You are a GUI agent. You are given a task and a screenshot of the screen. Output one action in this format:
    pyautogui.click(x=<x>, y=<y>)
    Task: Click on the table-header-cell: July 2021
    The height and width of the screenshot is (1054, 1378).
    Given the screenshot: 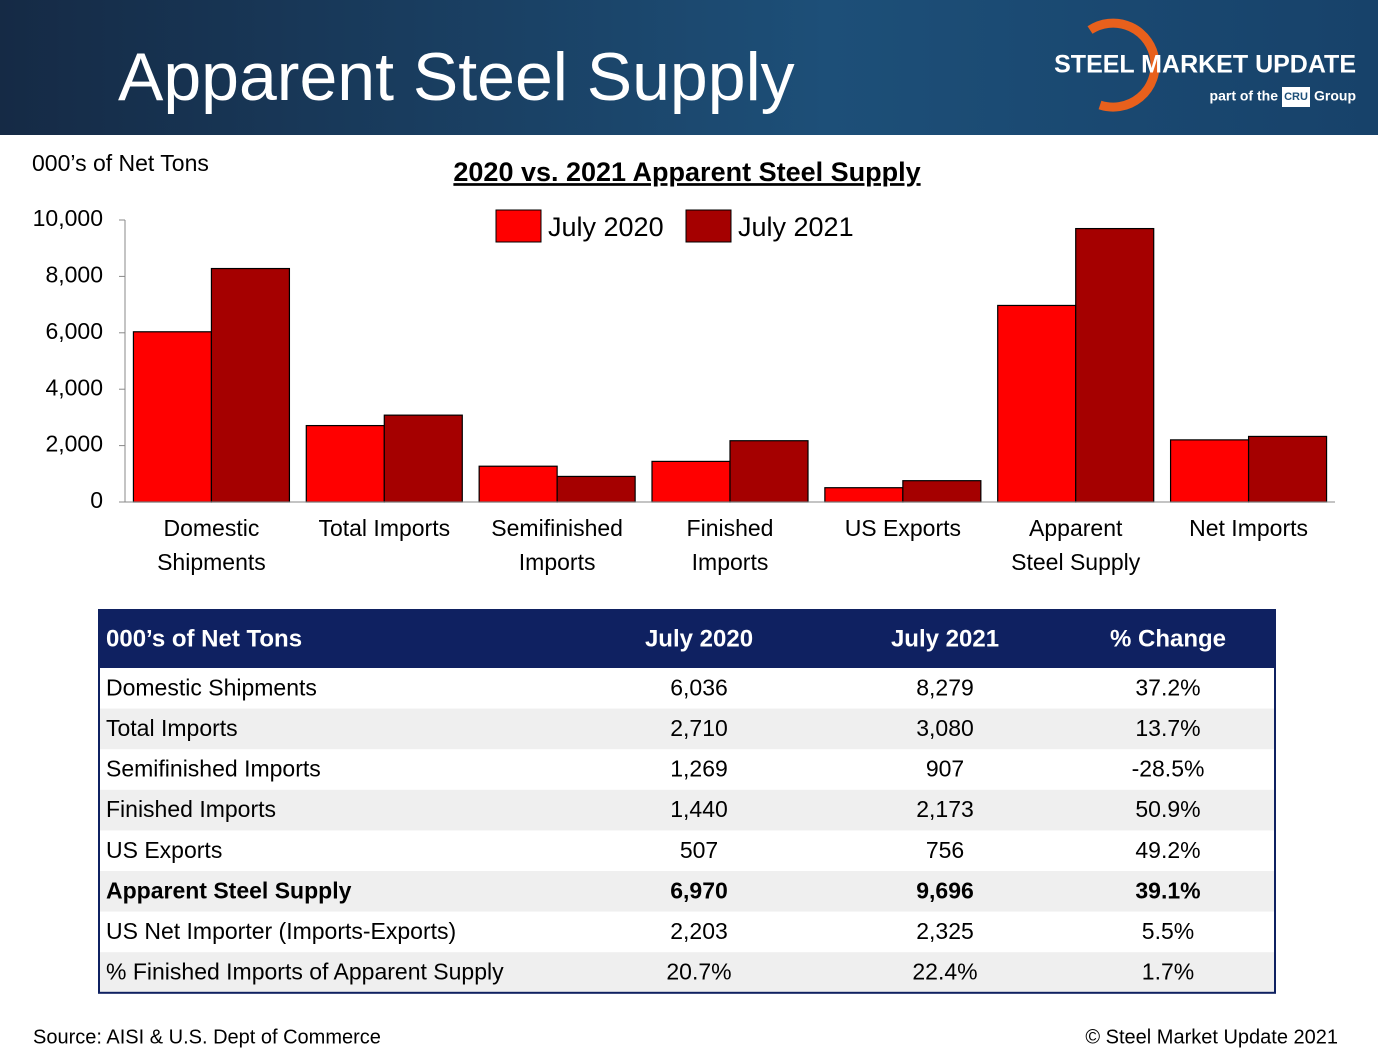 What is the action you would take?
    pyautogui.click(x=945, y=638)
    